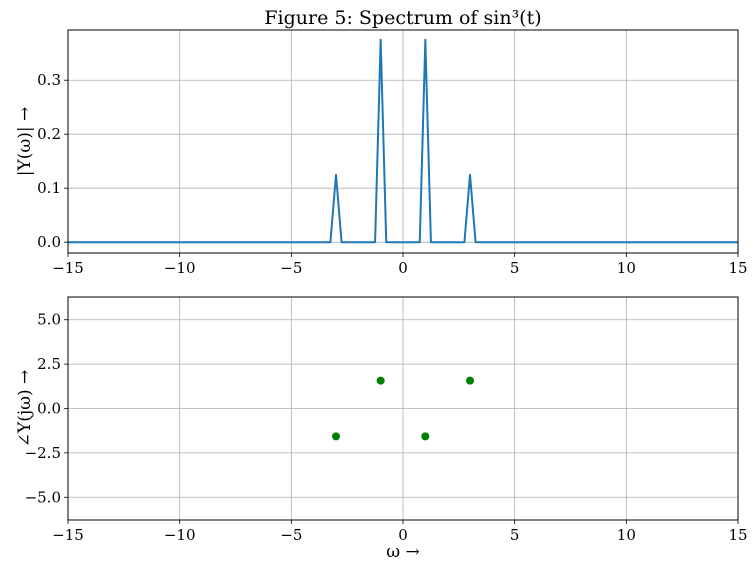  Describe the element at coordinates (25, 141) in the screenshot. I see `top-y-axis-label: |Y(ω)| →` at that location.